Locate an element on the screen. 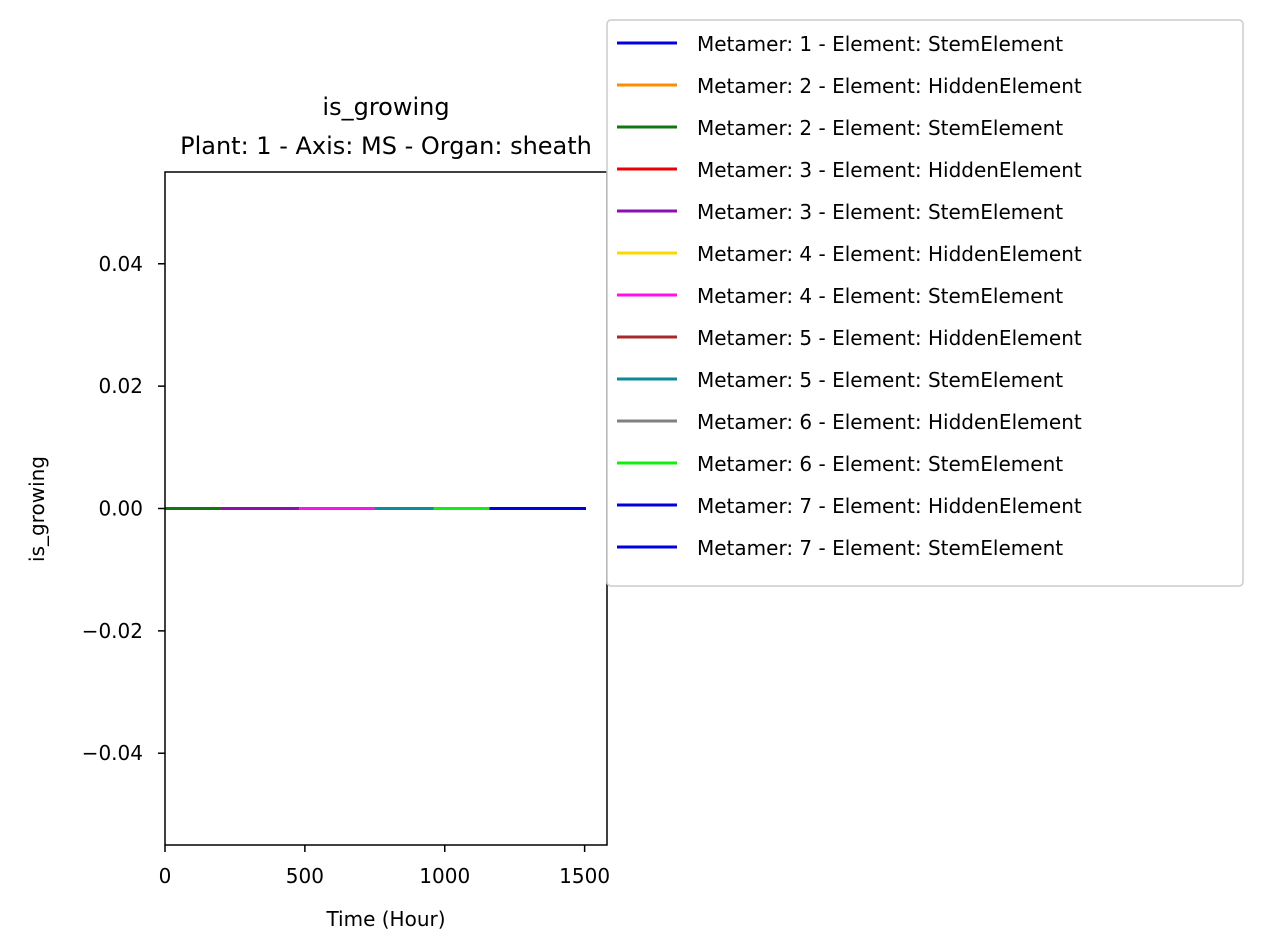 The width and height of the screenshot is (1262, 952). x-tick-label-2: 1000 is located at coordinates (444, 876).